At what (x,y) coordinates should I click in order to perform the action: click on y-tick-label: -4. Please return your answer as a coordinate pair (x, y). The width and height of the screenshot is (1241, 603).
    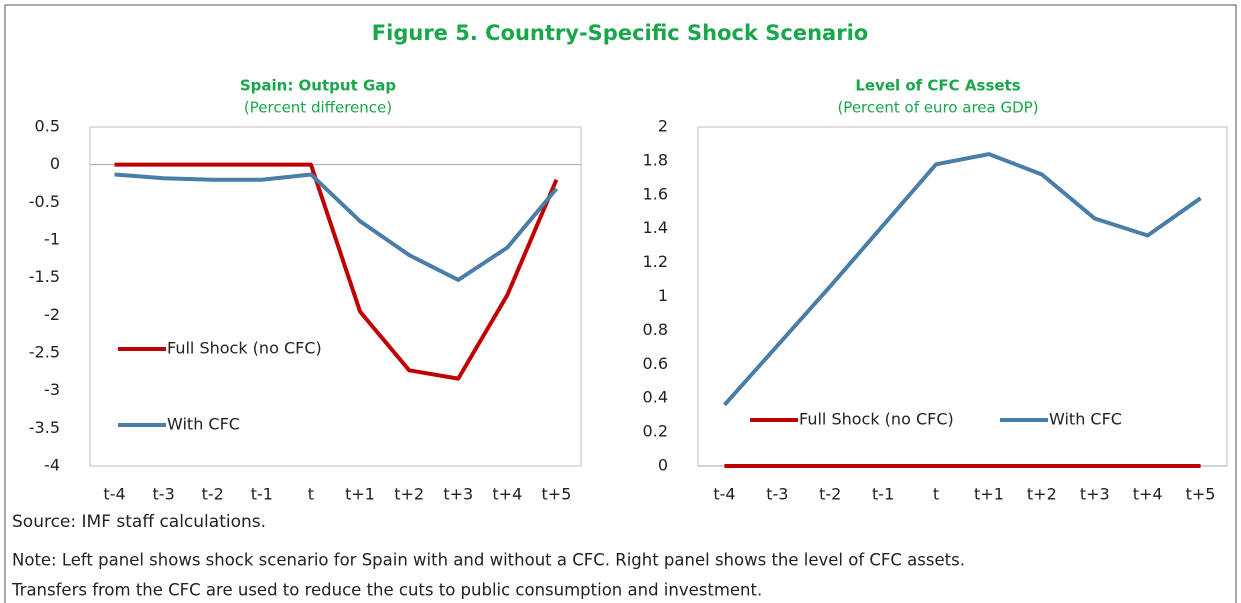
    Looking at the image, I should click on (52, 465).